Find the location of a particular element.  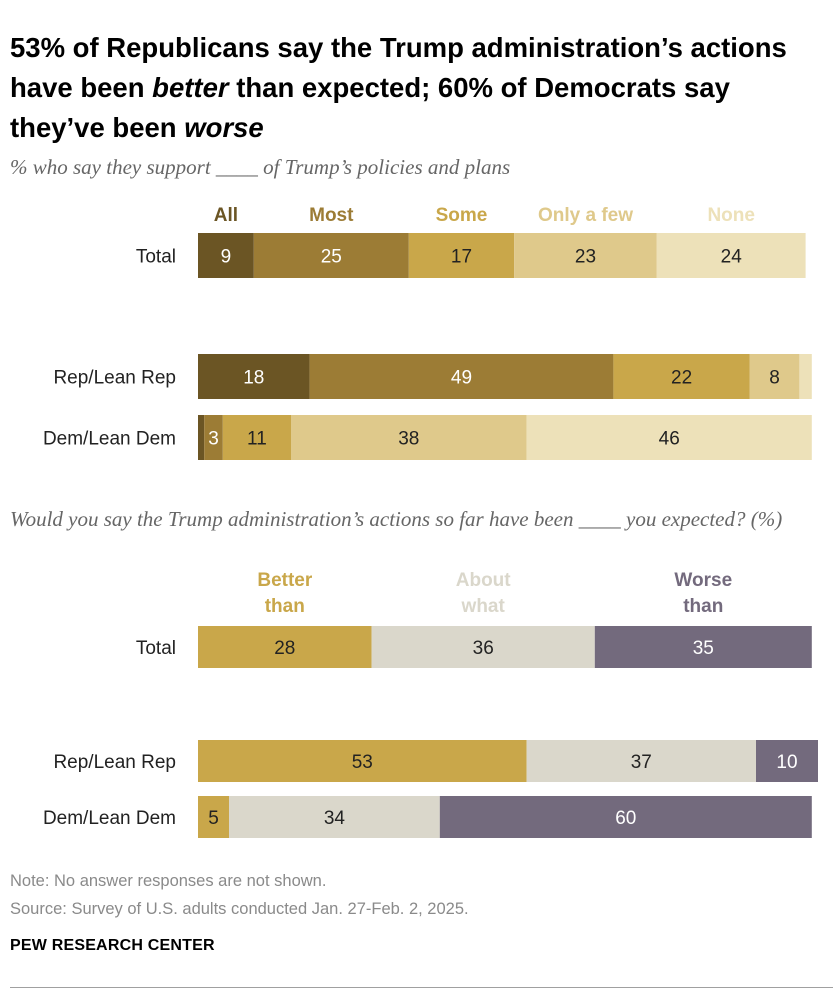

chart2-category-label: Rep/Lean Rep is located at coordinates (114, 762).